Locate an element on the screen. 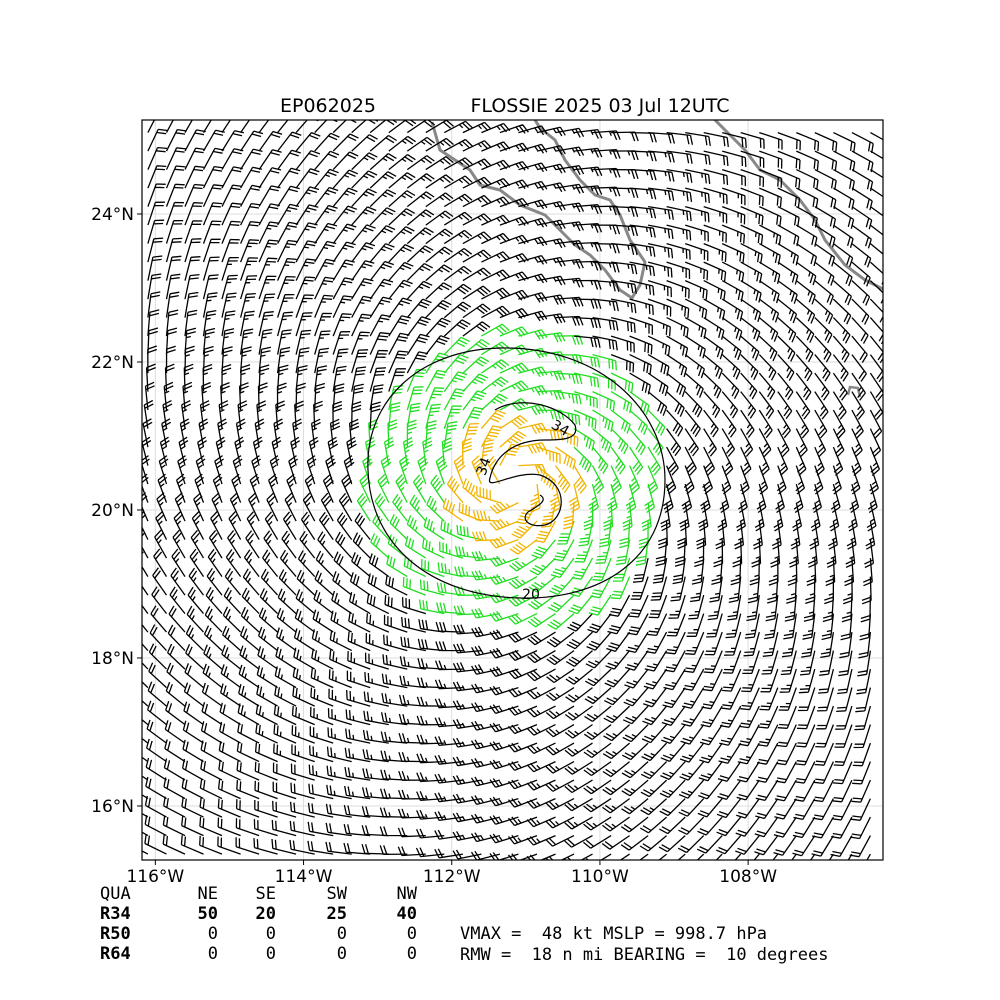  map-title: FLOSSIE 2025 03 Jul 12UTC is located at coordinates (600, 106).